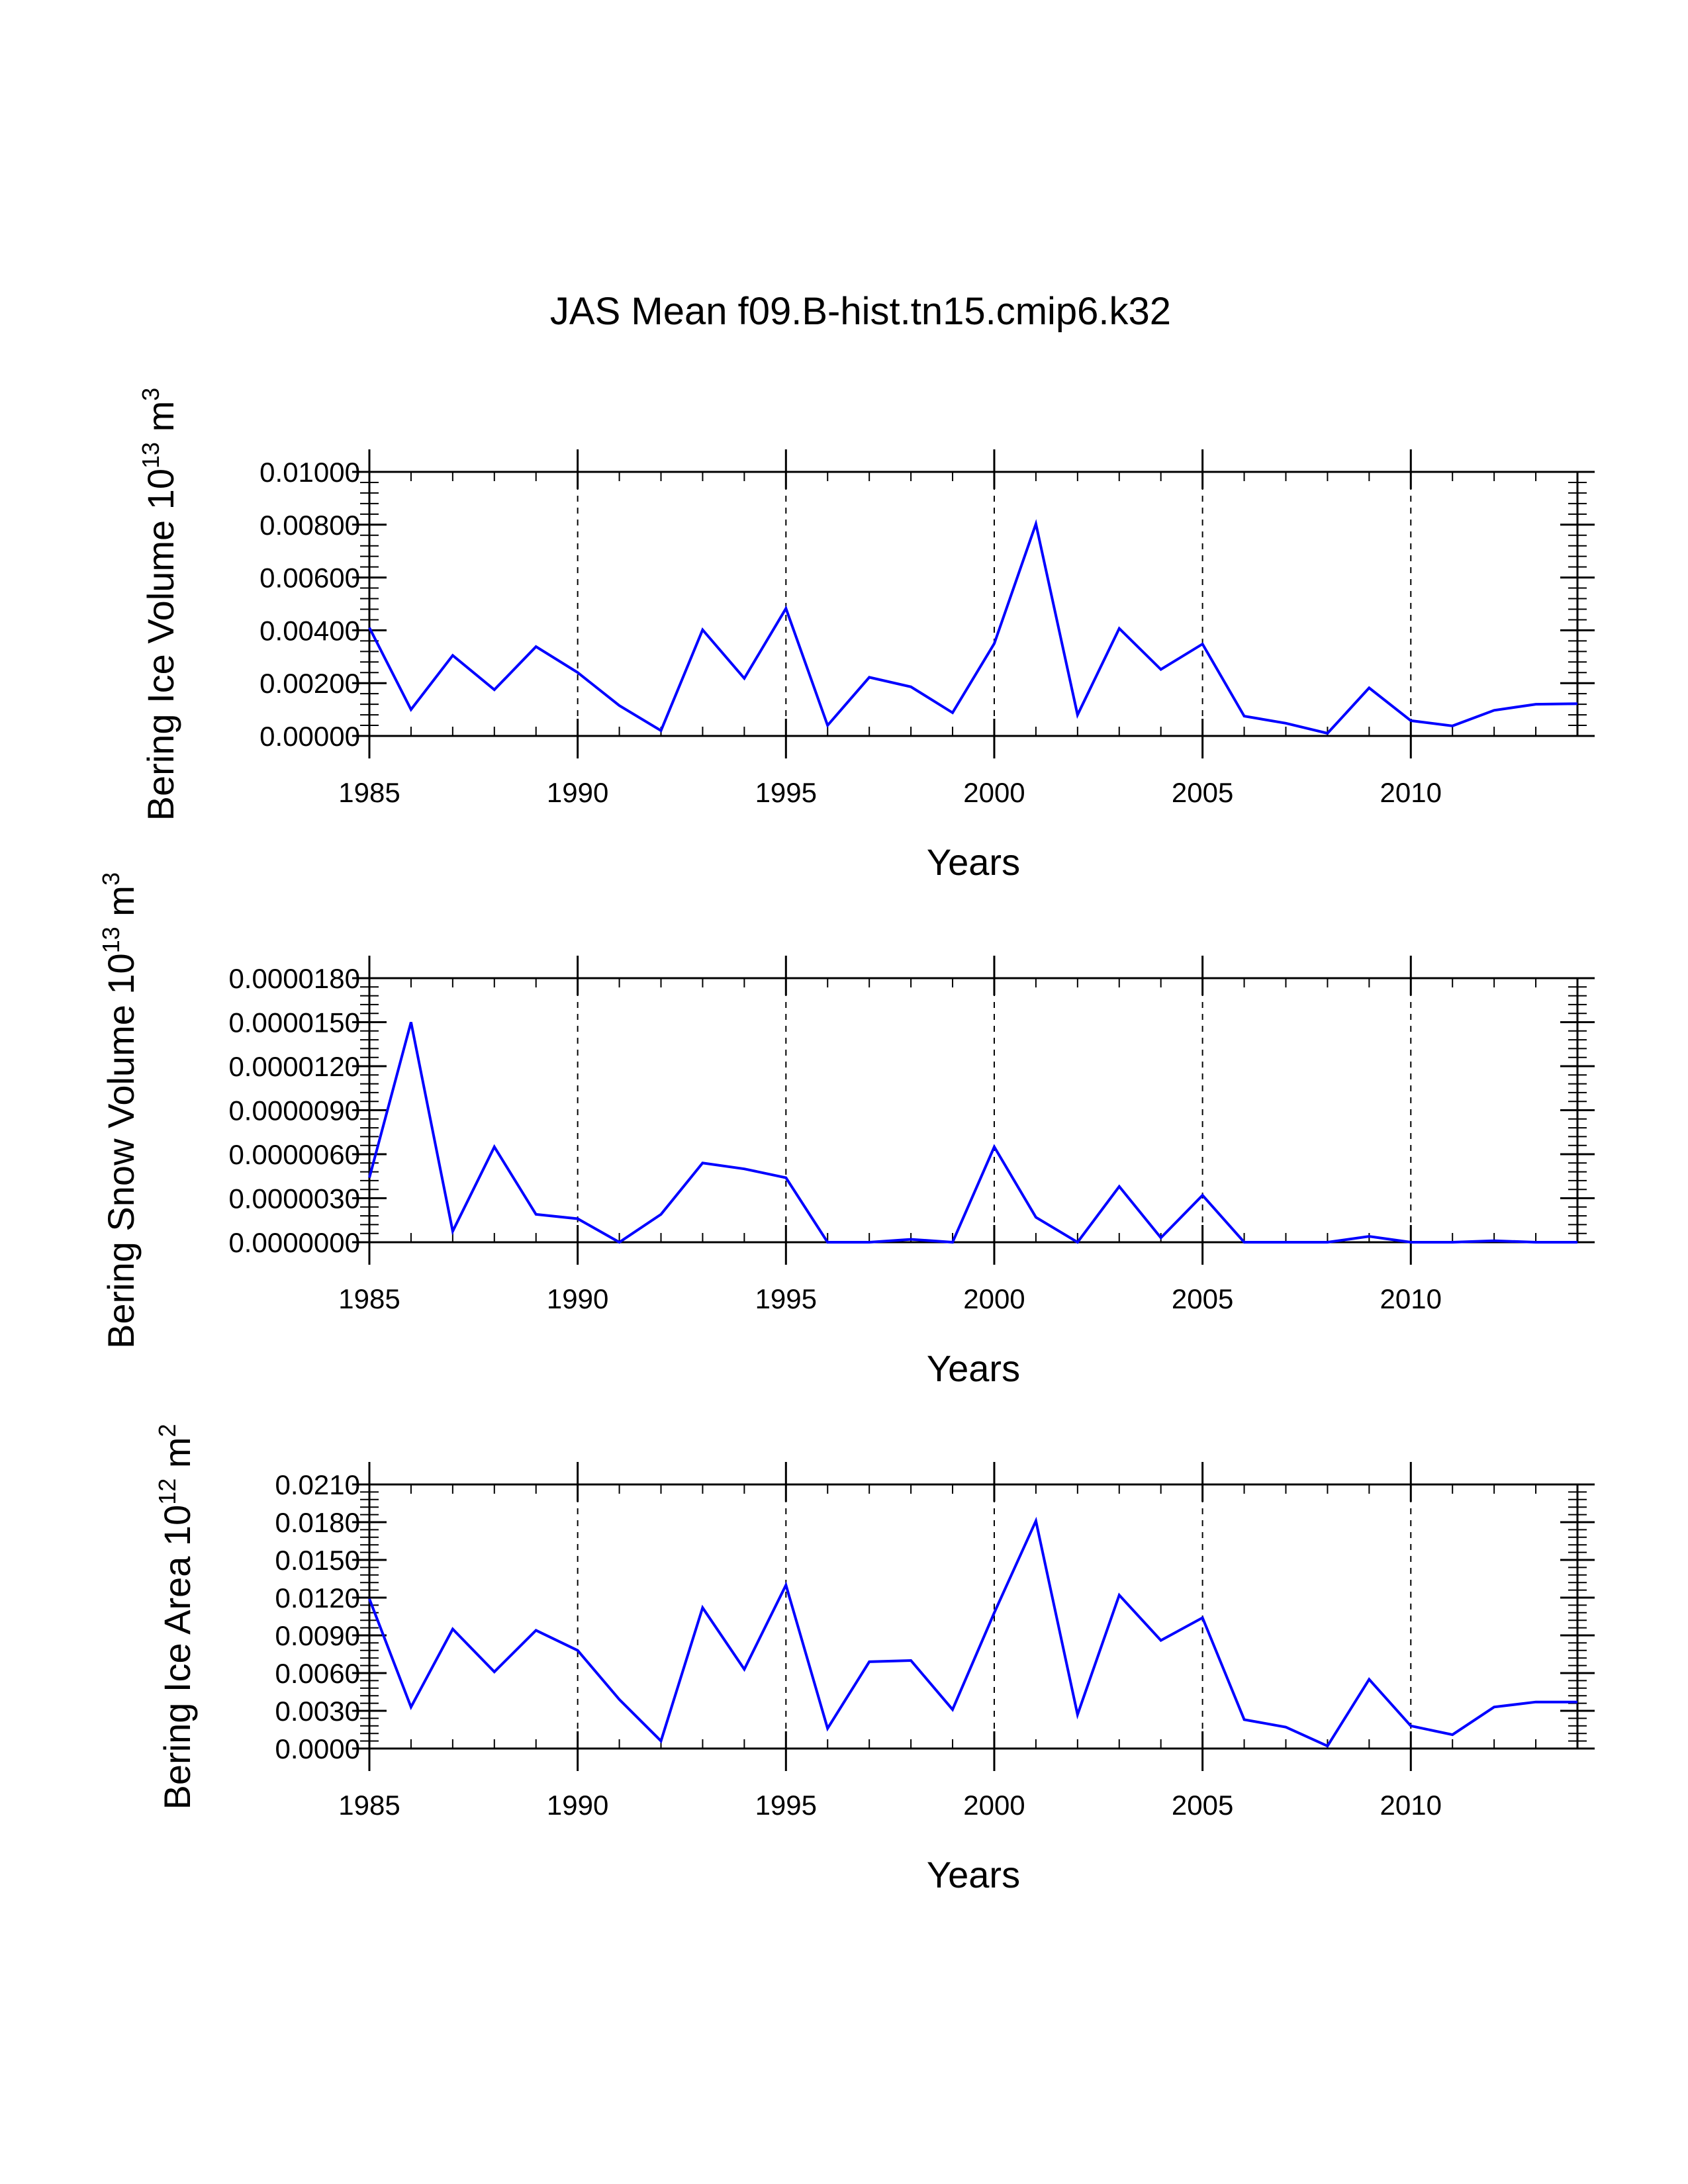 Image resolution: width=1688 pixels, height=2184 pixels. I want to click on y-tick-label: 0.0000030, so click(294, 1198).